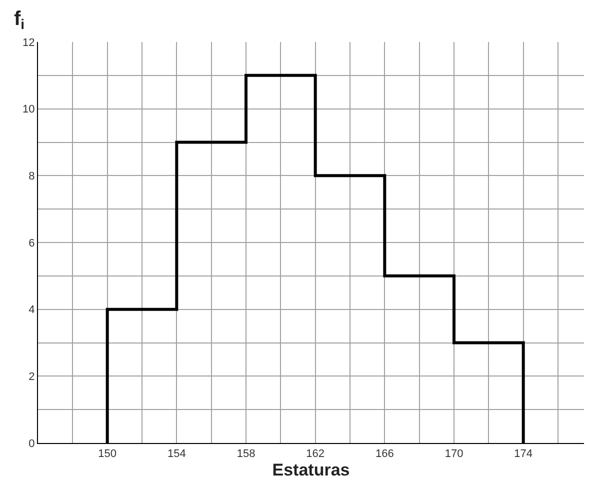 The image size is (594, 493). What do you see at coordinates (19, 20) in the screenshot?
I see `y-axis-title: f$_{i}$` at bounding box center [19, 20].